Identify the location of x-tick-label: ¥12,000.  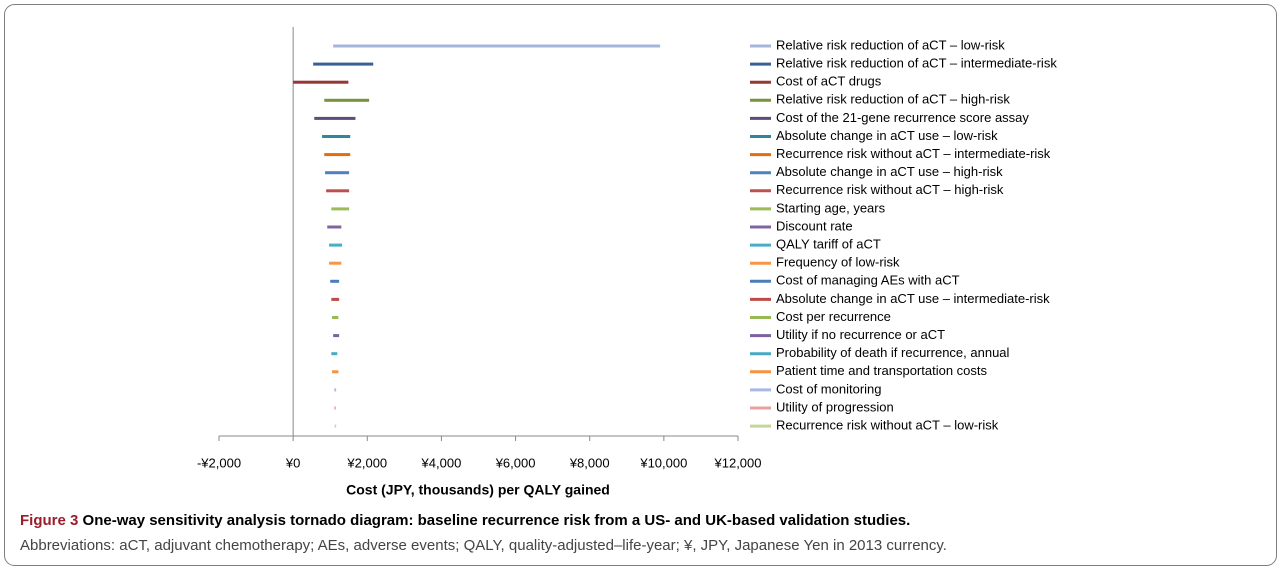
(738, 462).